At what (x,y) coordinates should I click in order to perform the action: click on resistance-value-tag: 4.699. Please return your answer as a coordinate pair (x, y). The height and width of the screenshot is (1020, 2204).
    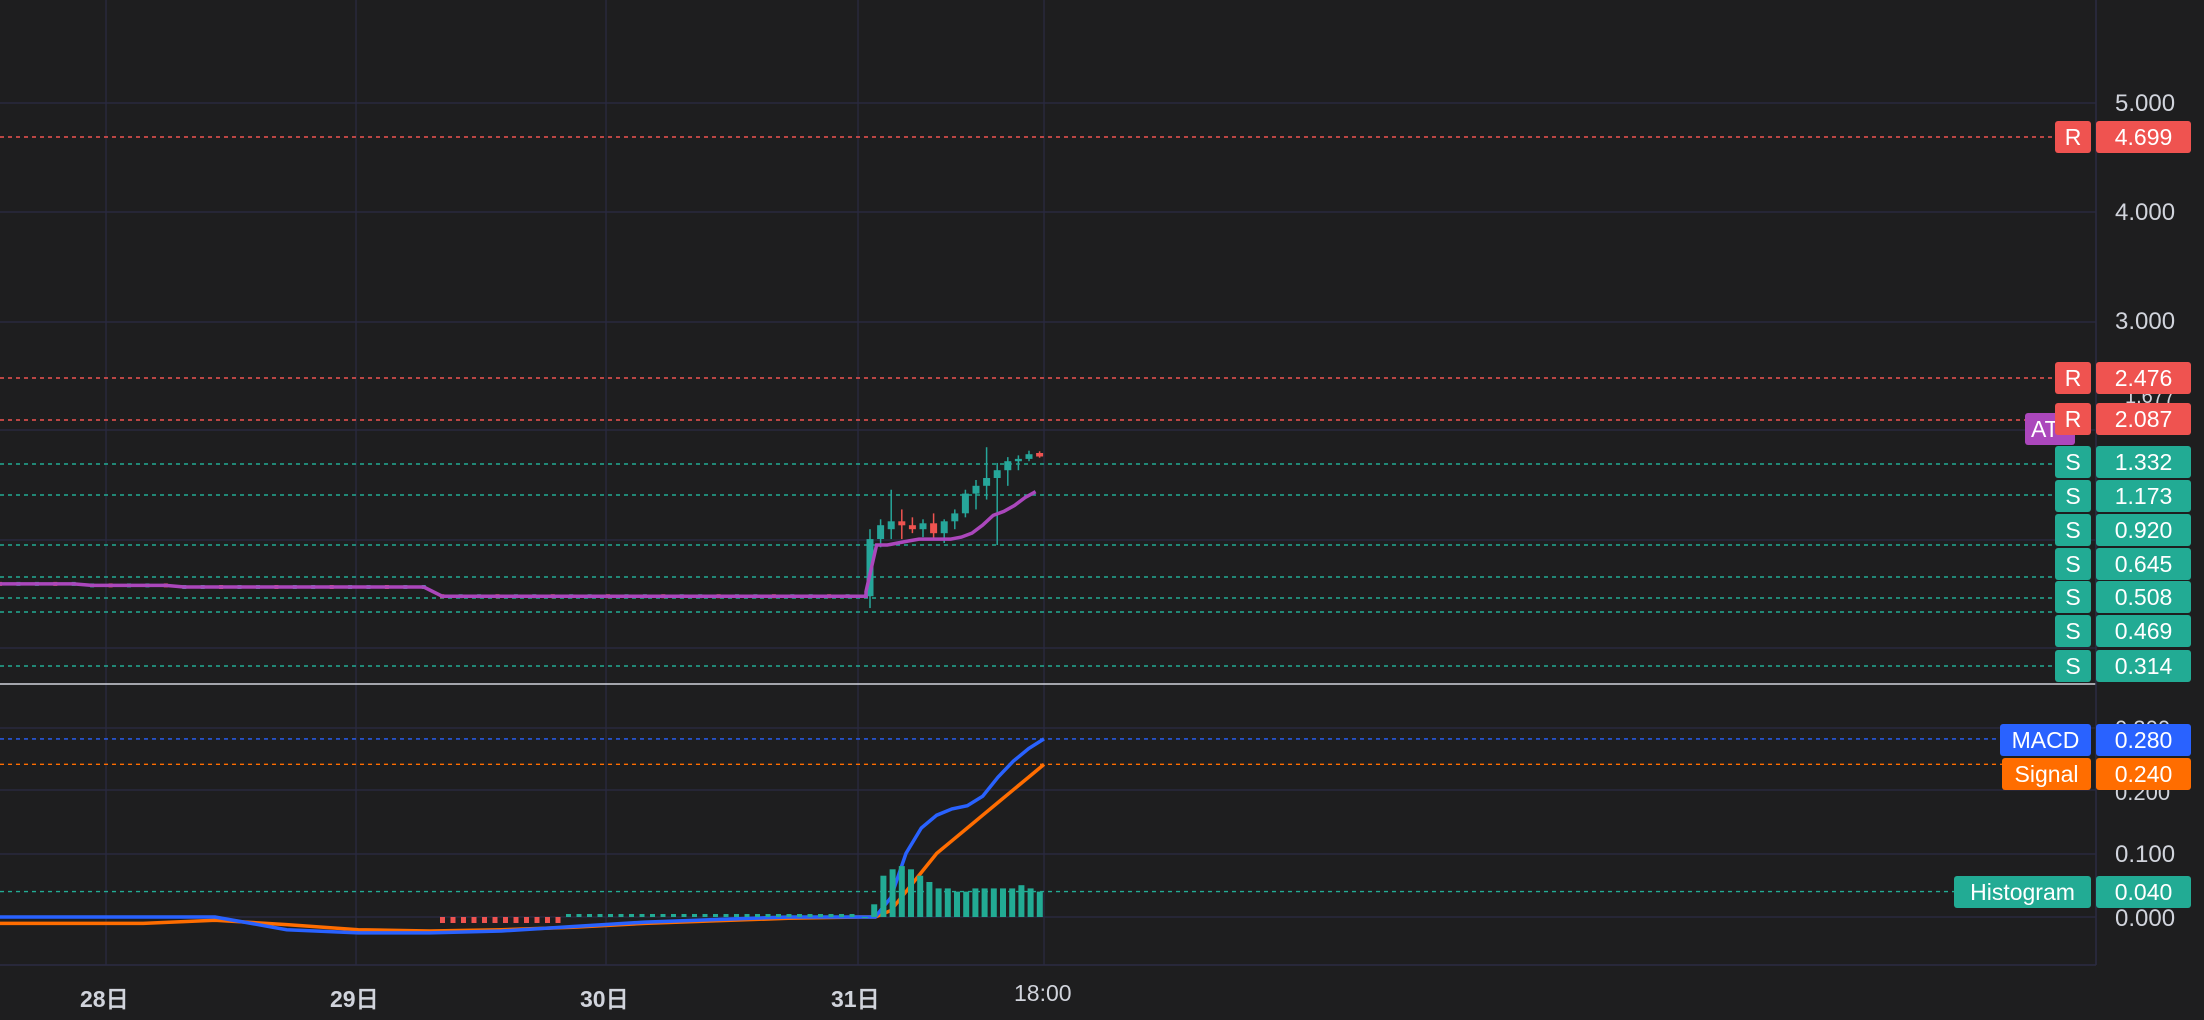
    Looking at the image, I should click on (2143, 137).